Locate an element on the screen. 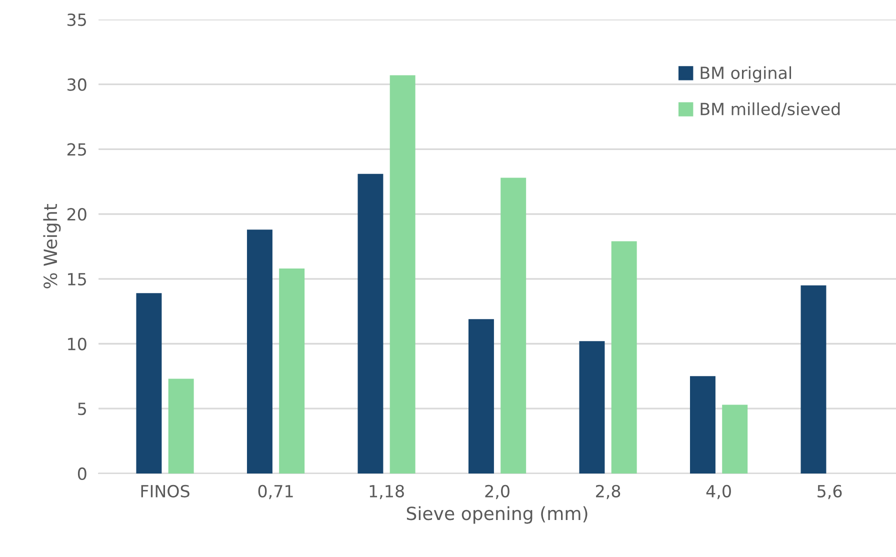  y-tick-label: 35 is located at coordinates (77, 19).